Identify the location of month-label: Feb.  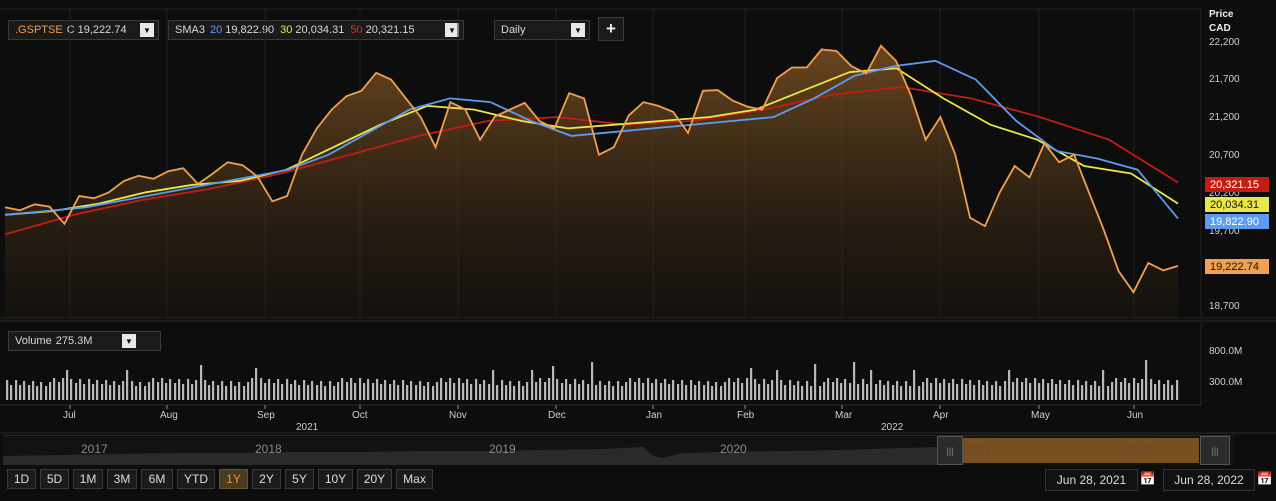
(746, 415).